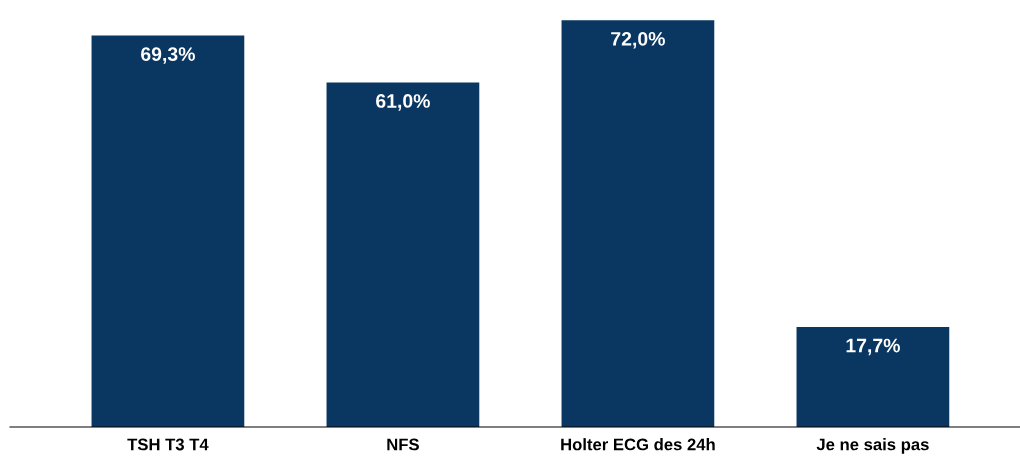  I want to click on data-label: 69,3%, so click(168, 55).